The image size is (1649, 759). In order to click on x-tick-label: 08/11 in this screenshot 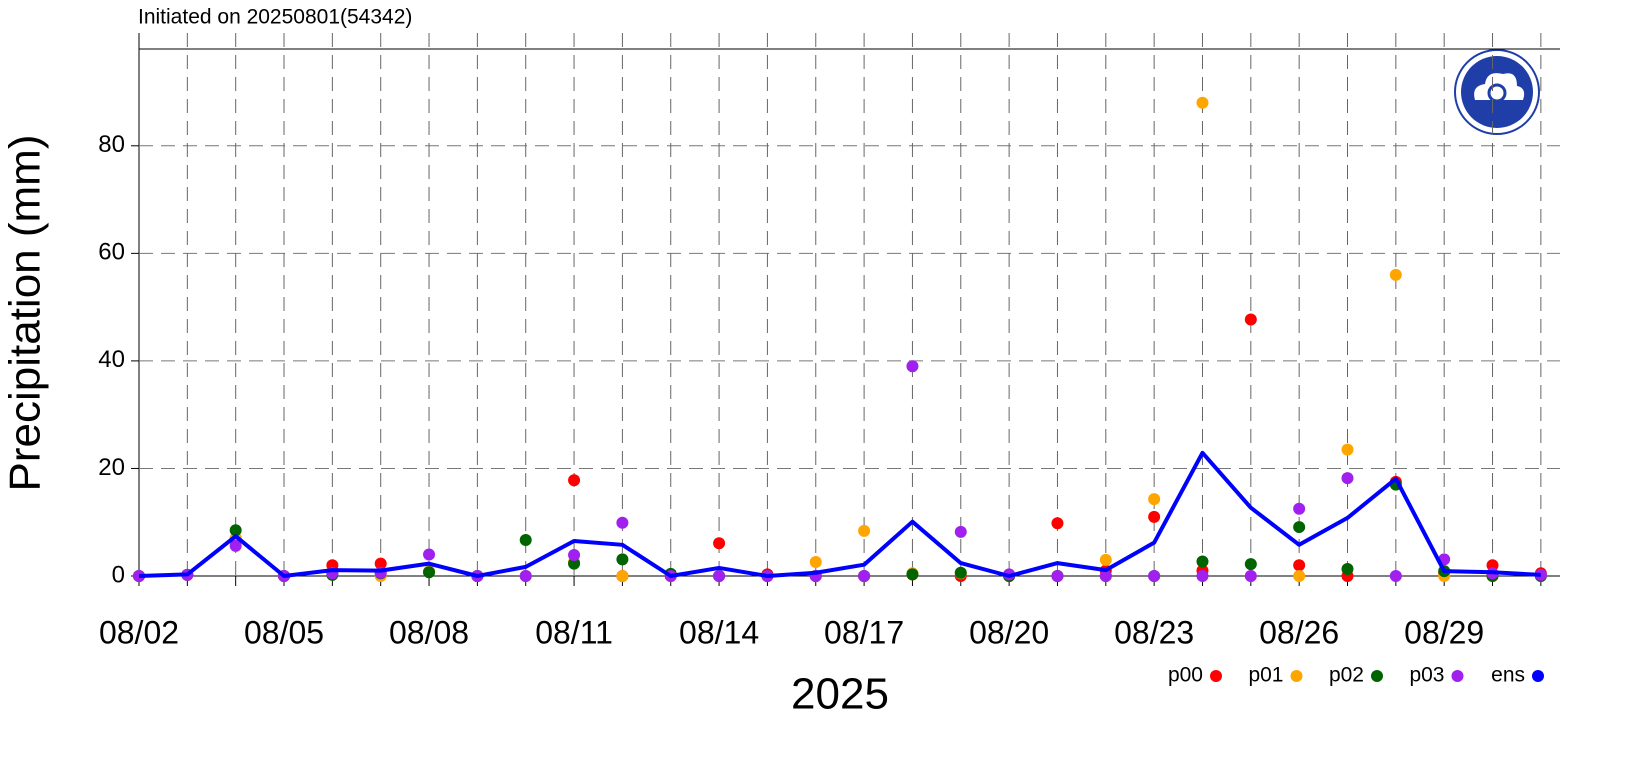, I will do `click(574, 632)`.